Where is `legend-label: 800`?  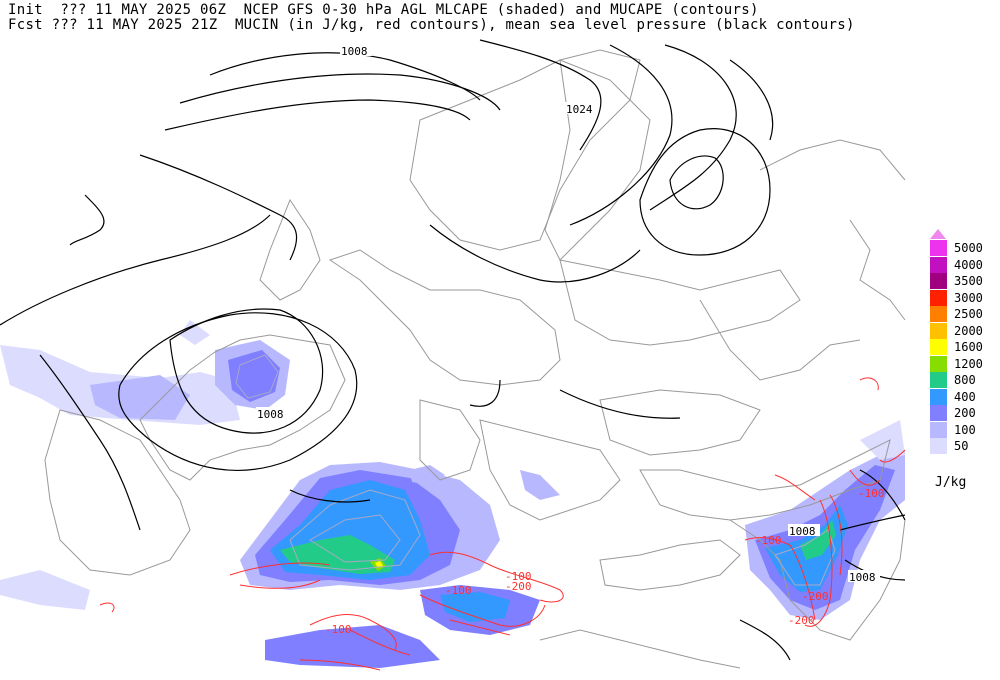
legend-label: 800 is located at coordinates (965, 380).